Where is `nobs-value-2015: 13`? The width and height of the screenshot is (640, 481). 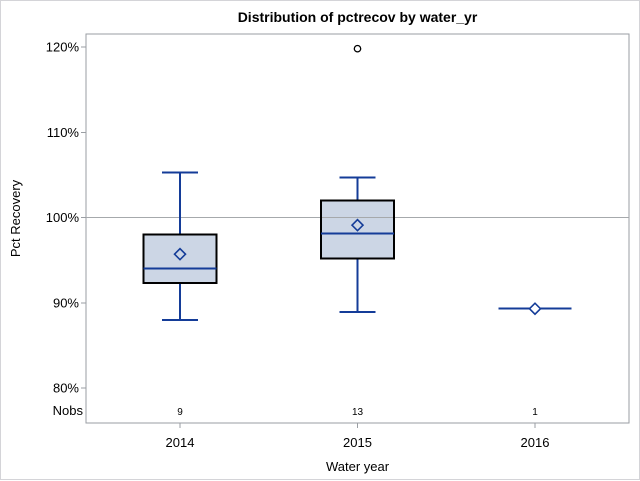 nobs-value-2015: 13 is located at coordinates (358, 412).